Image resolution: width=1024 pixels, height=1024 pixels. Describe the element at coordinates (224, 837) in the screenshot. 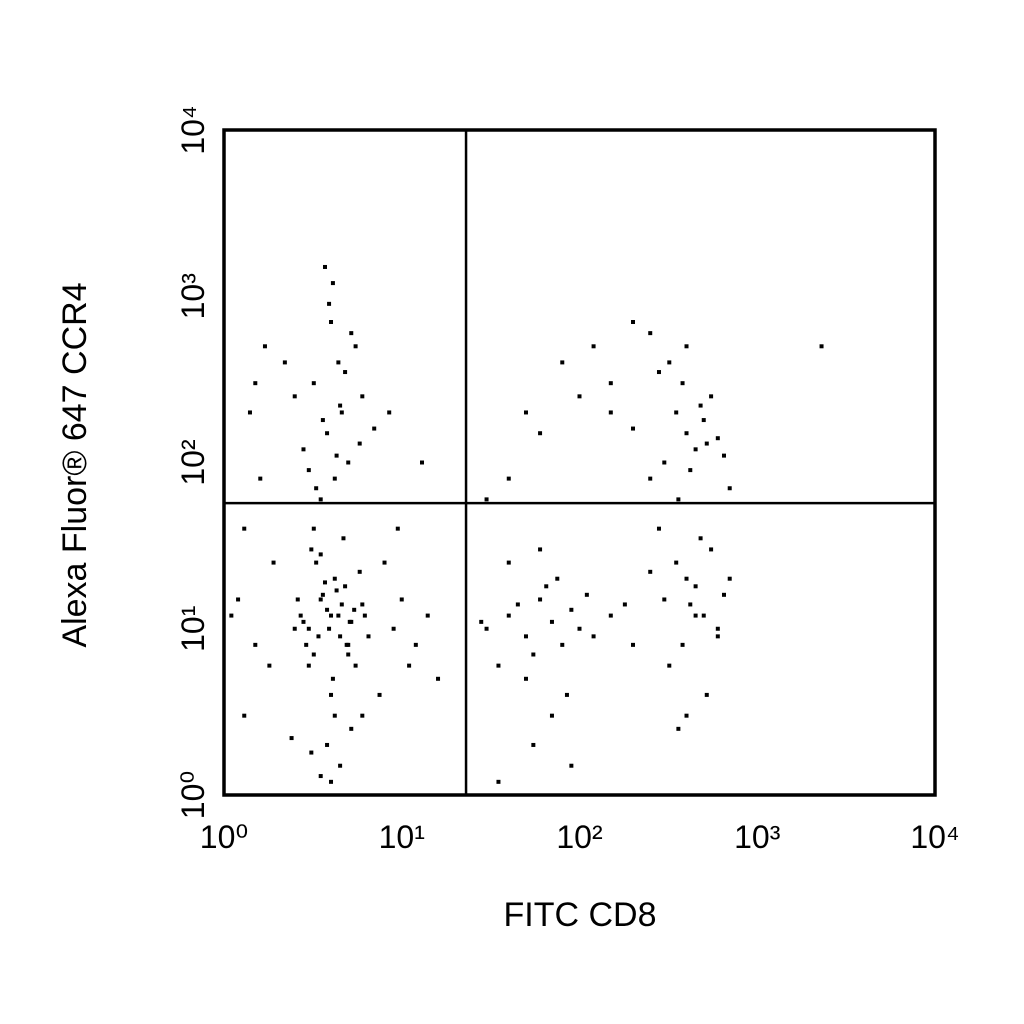

I see `x-tick-label: 10⁰` at that location.